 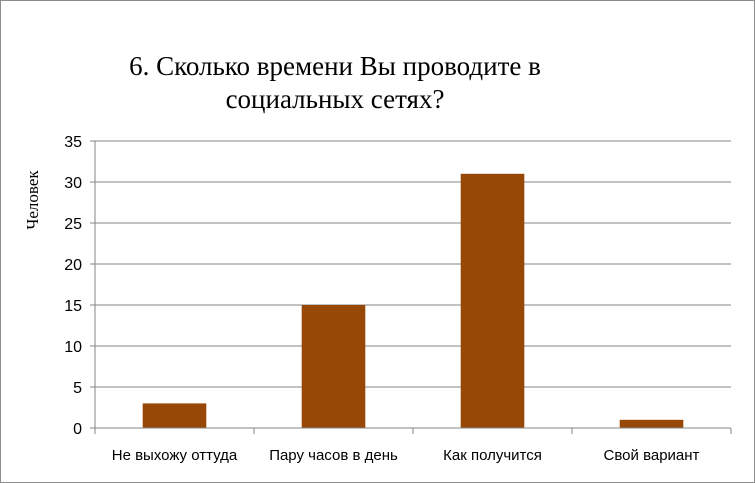 I want to click on x-category-label: Как получится, so click(x=492, y=455).